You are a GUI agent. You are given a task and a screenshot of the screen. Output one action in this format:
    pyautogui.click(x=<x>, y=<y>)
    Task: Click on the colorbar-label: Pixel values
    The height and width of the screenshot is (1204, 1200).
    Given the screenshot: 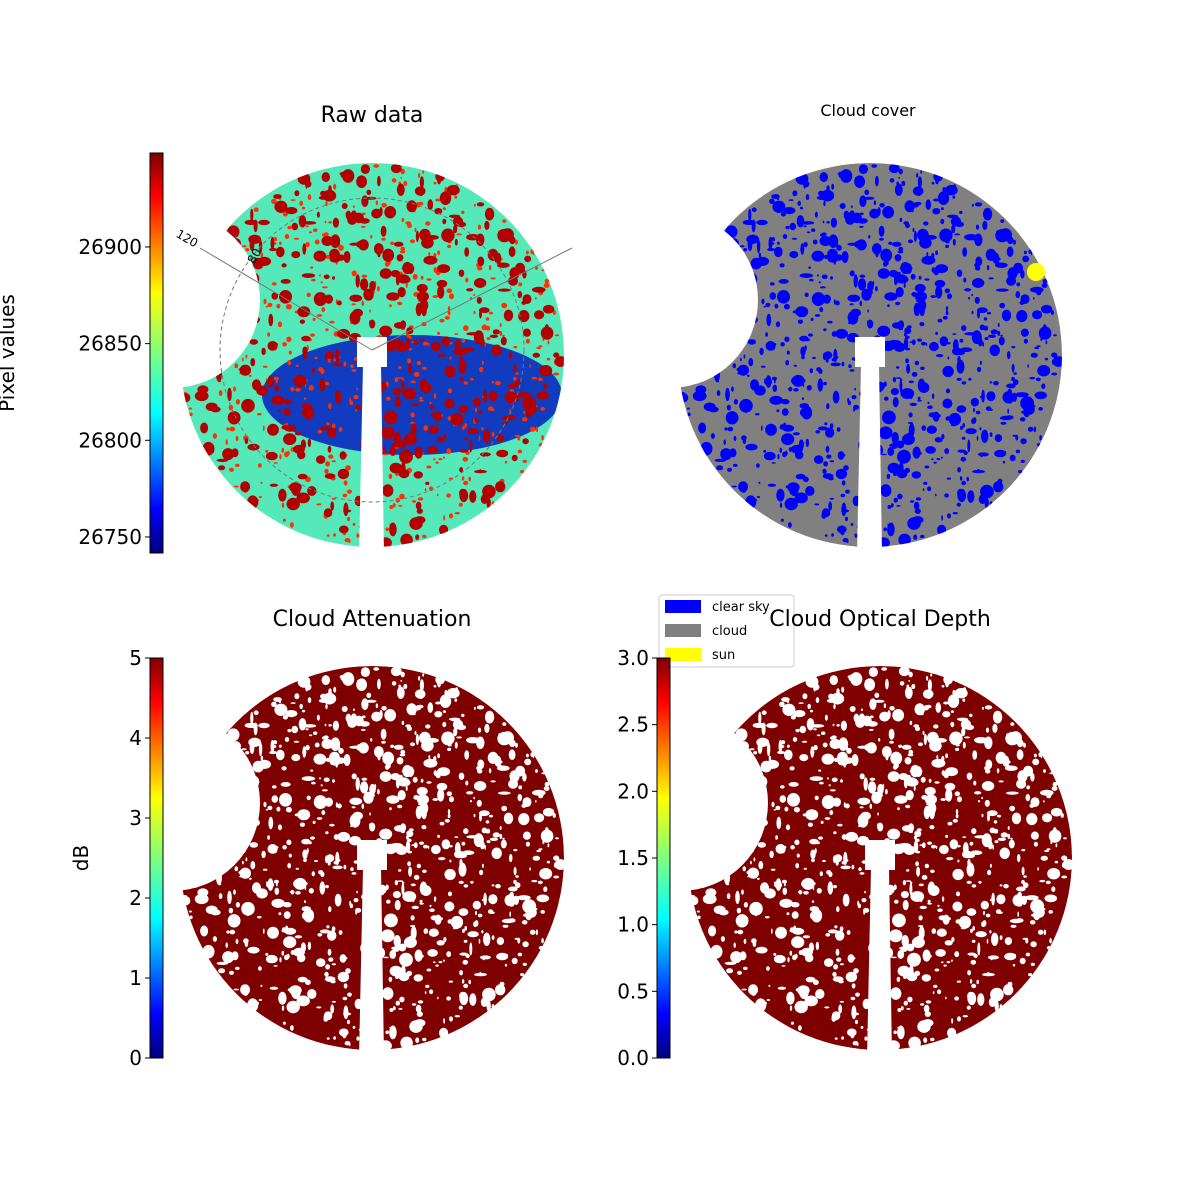 What is the action you would take?
    pyautogui.click(x=9, y=353)
    